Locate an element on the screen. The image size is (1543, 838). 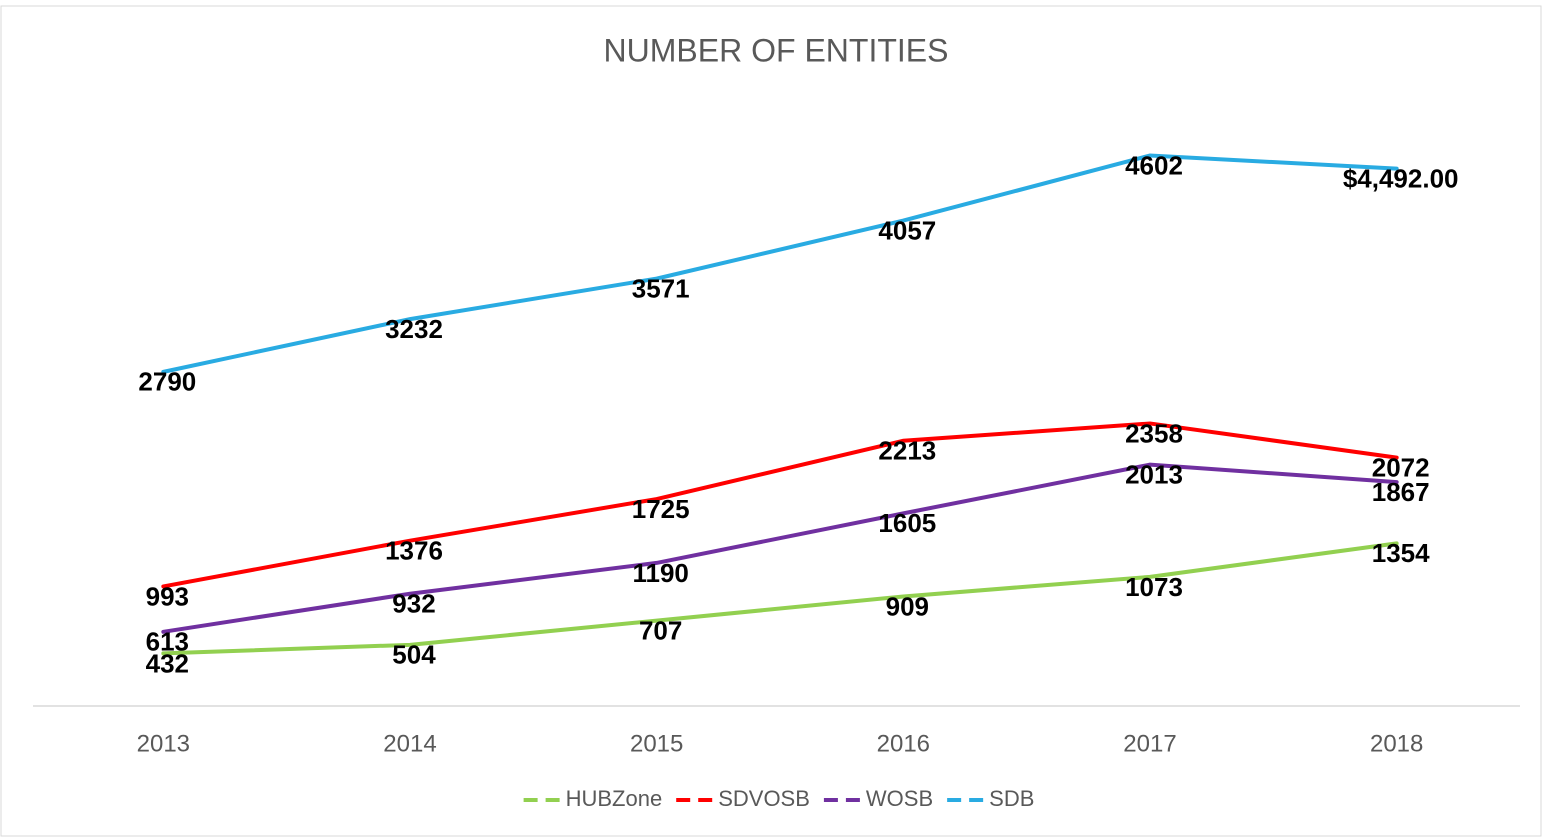
data-label: 1073 is located at coordinates (1154, 587).